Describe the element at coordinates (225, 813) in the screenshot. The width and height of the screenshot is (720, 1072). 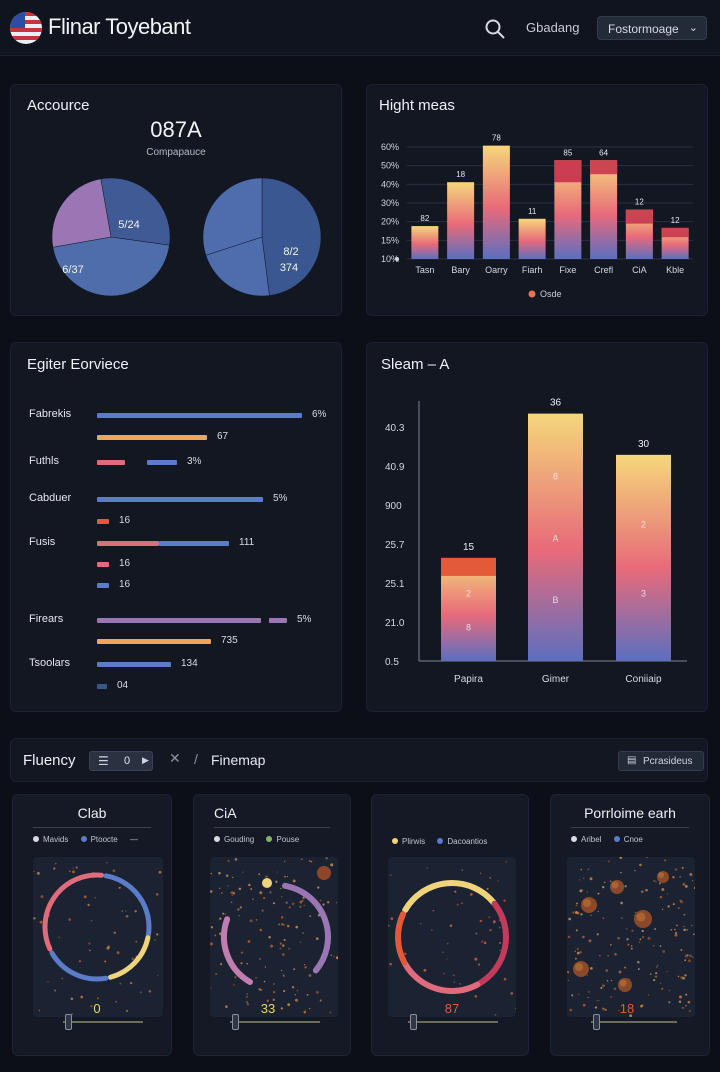
I see `card-title: CiA` at that location.